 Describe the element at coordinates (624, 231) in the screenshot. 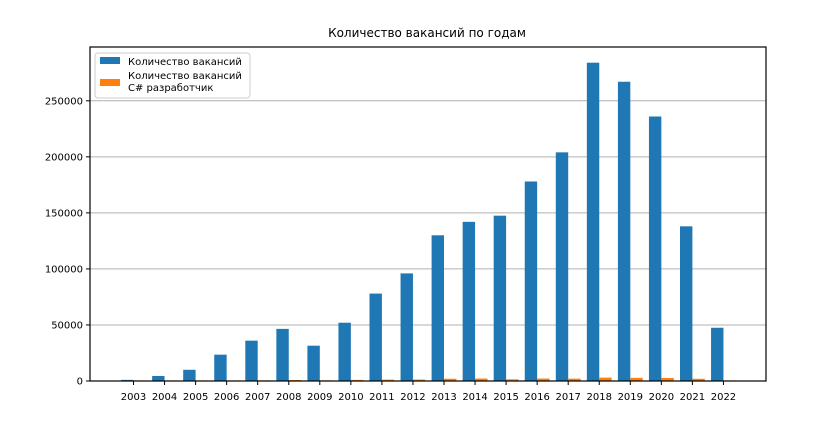

I see `bar-vacancies-2019` at that location.